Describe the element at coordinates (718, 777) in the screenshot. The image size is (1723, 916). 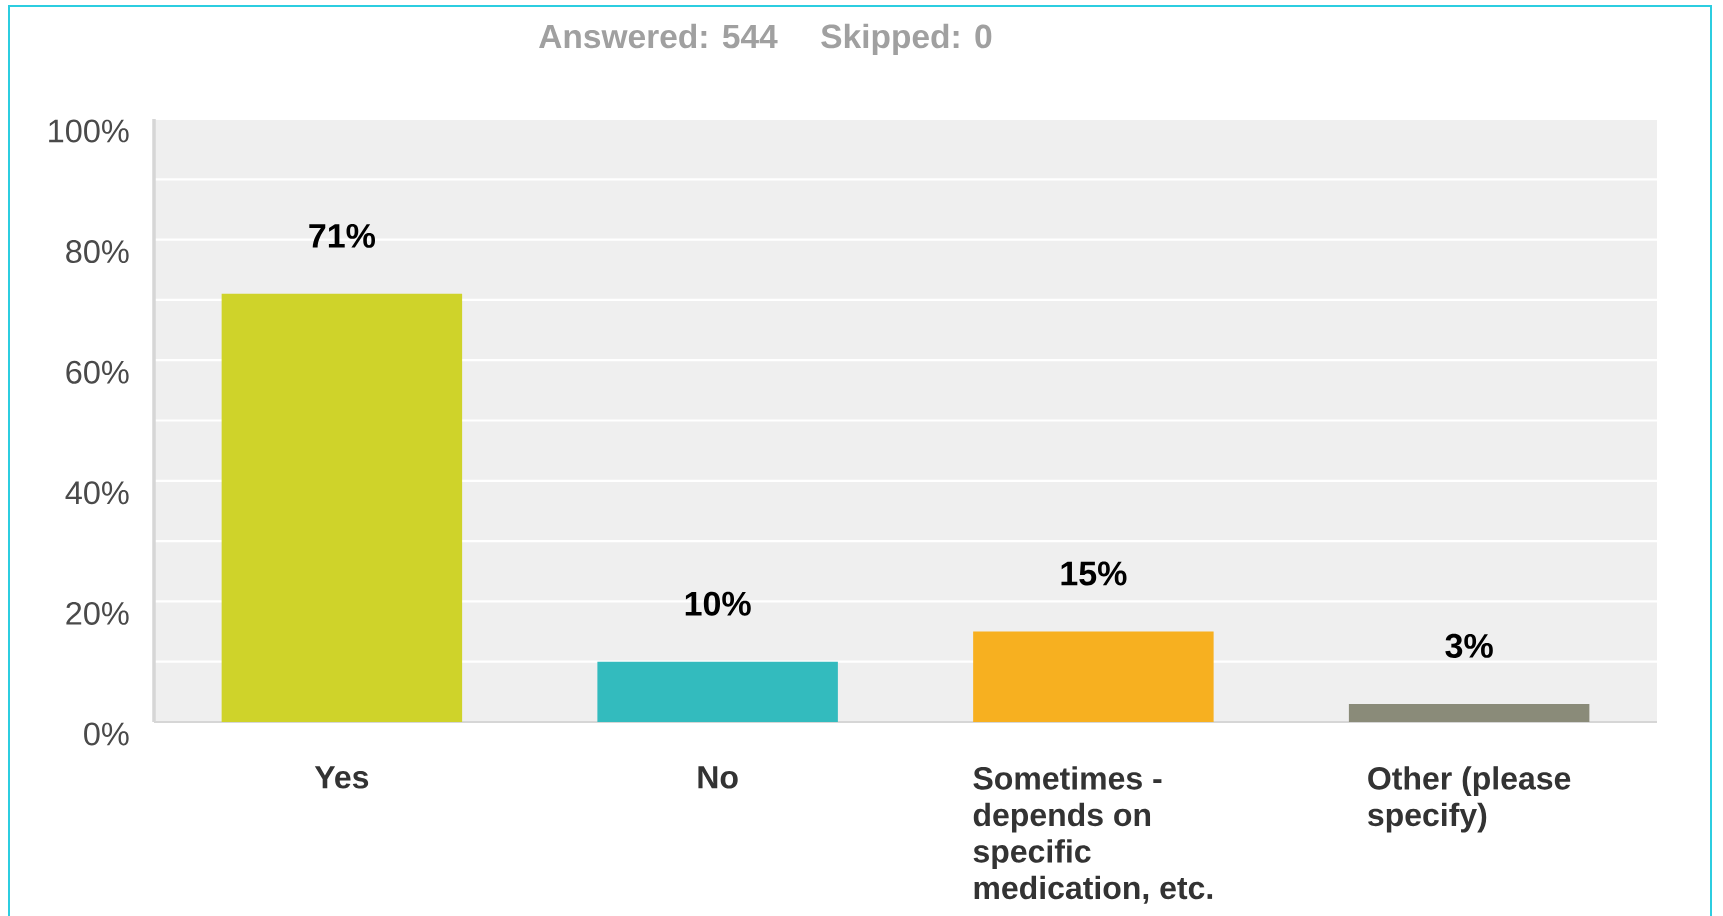
I see `x-tick-label: No` at that location.